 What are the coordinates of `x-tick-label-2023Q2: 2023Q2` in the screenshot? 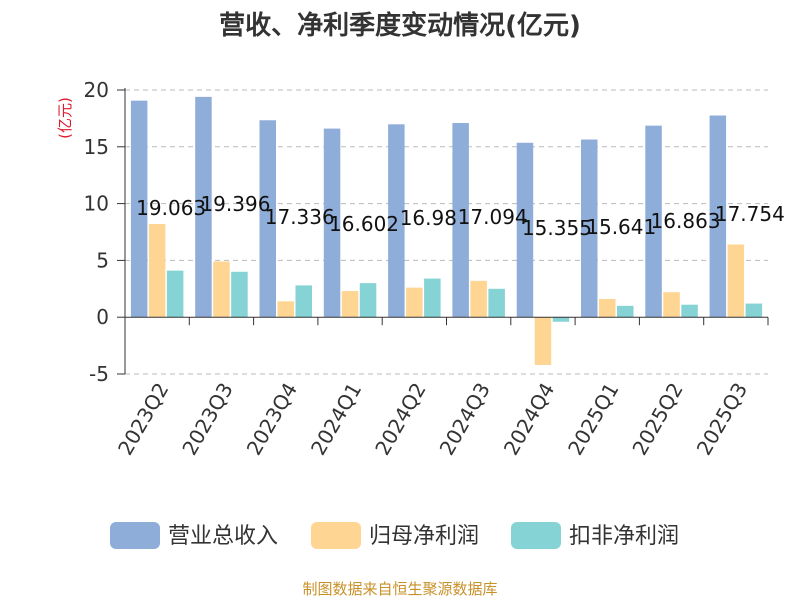 It's located at (143, 419).